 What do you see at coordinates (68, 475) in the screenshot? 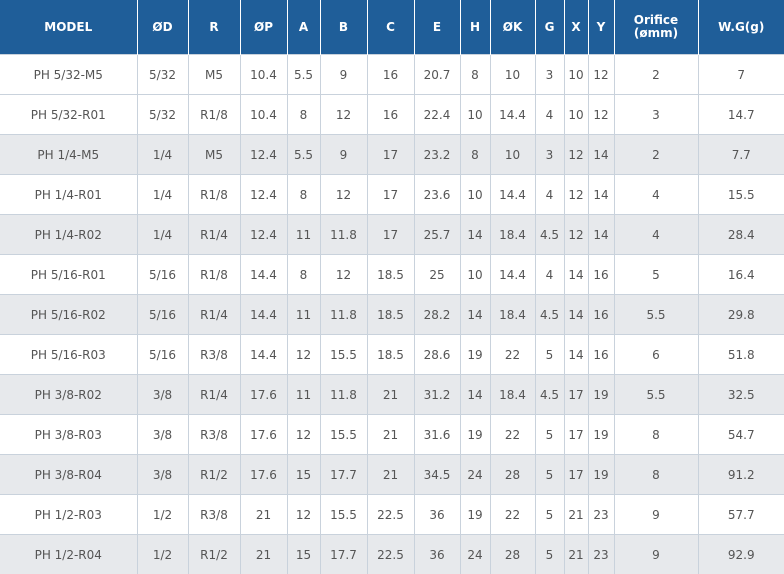
I see `cell-model: PH 3/8-R04` at bounding box center [68, 475].